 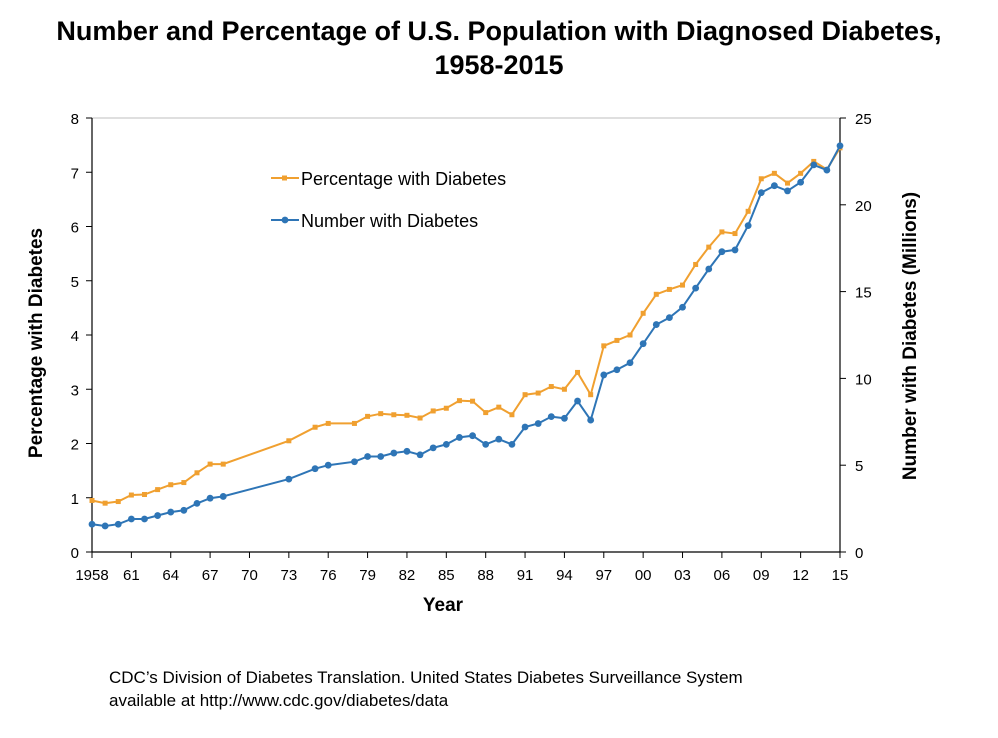 I want to click on left-y-tick-label: 0, so click(x=75, y=553).